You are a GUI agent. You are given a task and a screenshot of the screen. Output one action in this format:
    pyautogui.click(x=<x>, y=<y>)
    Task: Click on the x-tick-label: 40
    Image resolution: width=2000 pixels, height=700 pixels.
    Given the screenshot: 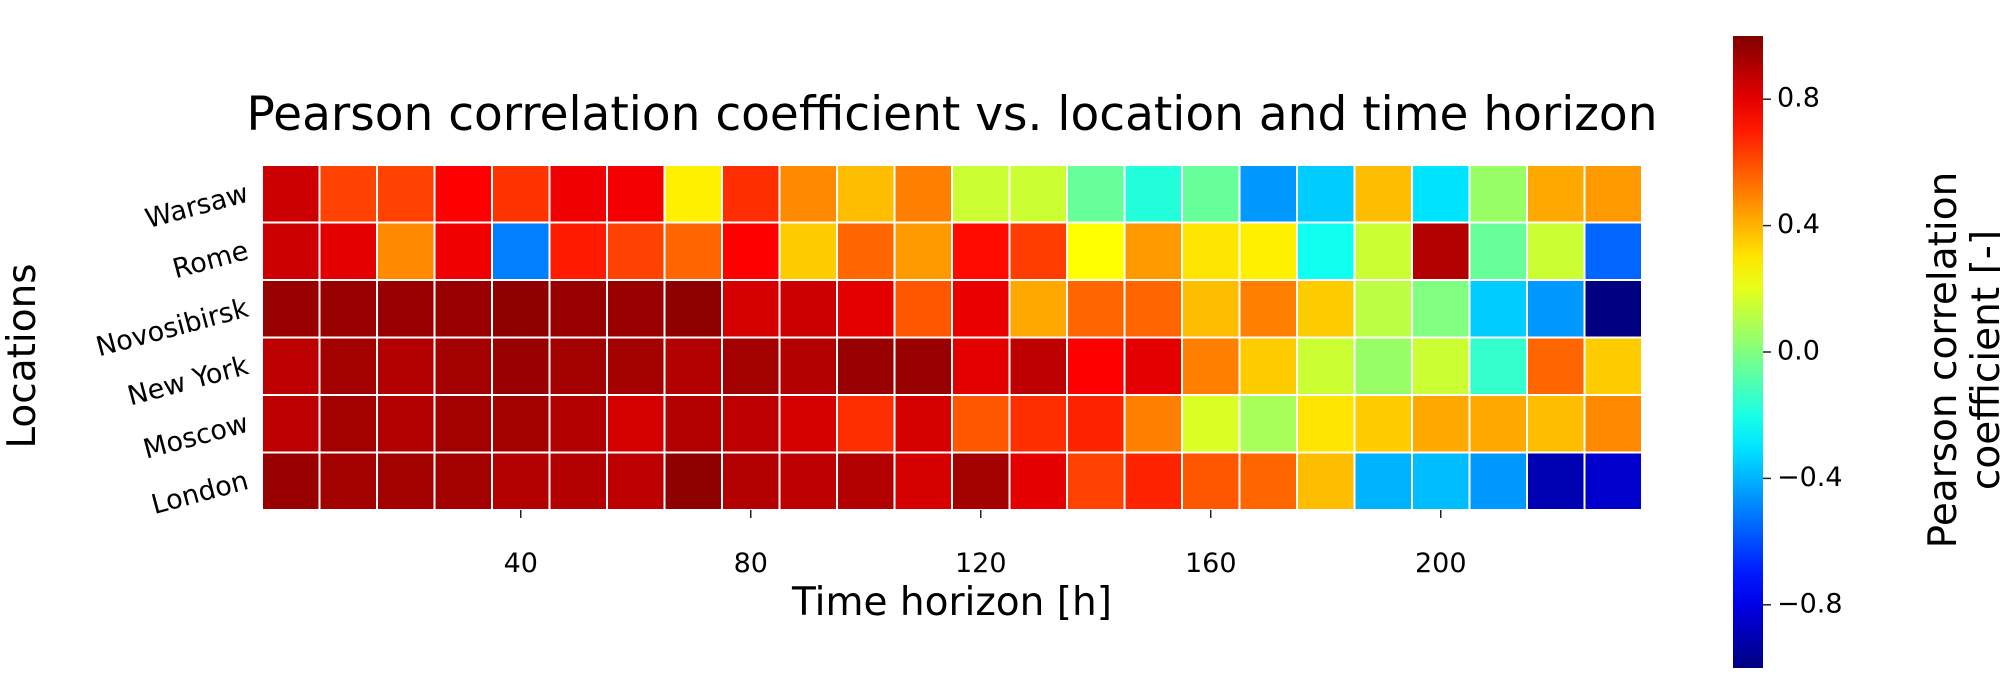 What is the action you would take?
    pyautogui.click(x=521, y=563)
    